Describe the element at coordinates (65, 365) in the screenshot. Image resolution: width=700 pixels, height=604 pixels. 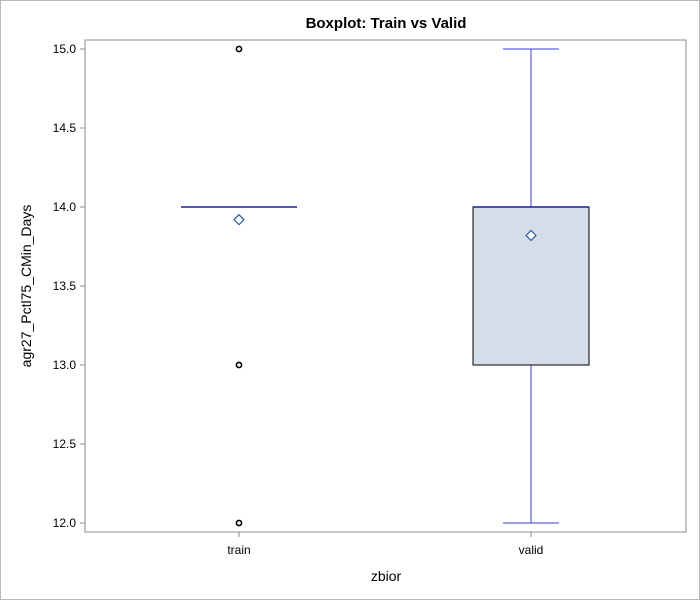
I see `y-tick-label: 13.0` at that location.